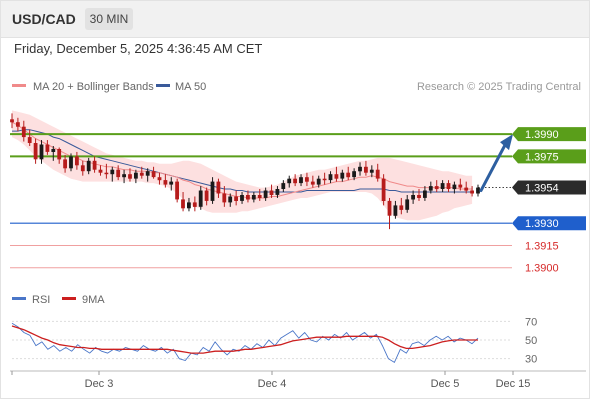 This screenshot has width=590, height=400. I want to click on resistance-label: 1.3975, so click(542, 157).